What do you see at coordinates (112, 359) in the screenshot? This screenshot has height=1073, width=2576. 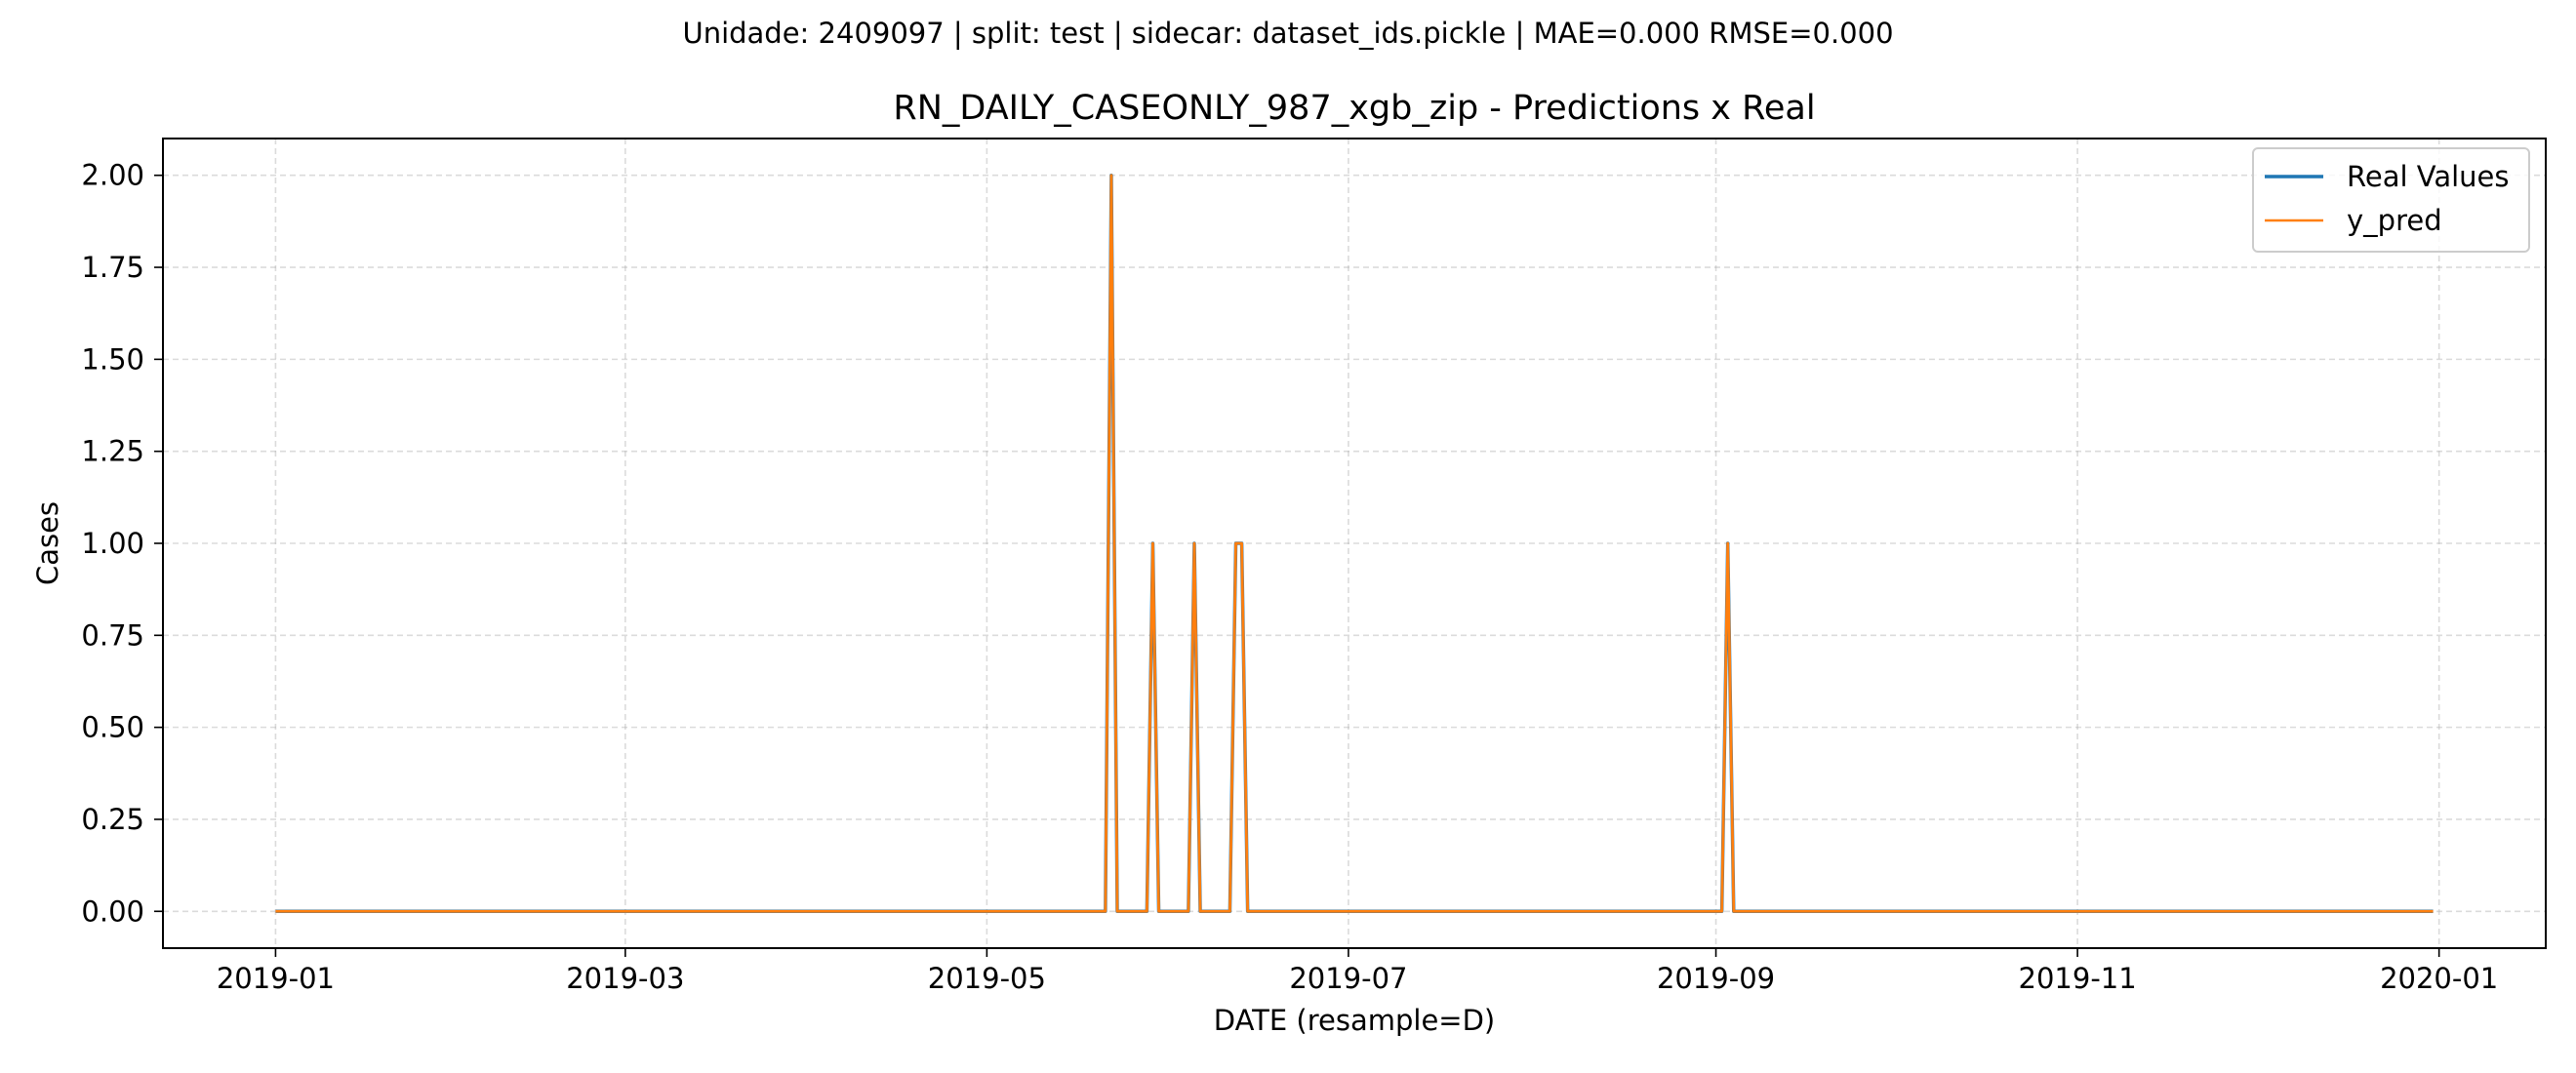 I see `y-tick-label: 1.50` at bounding box center [112, 359].